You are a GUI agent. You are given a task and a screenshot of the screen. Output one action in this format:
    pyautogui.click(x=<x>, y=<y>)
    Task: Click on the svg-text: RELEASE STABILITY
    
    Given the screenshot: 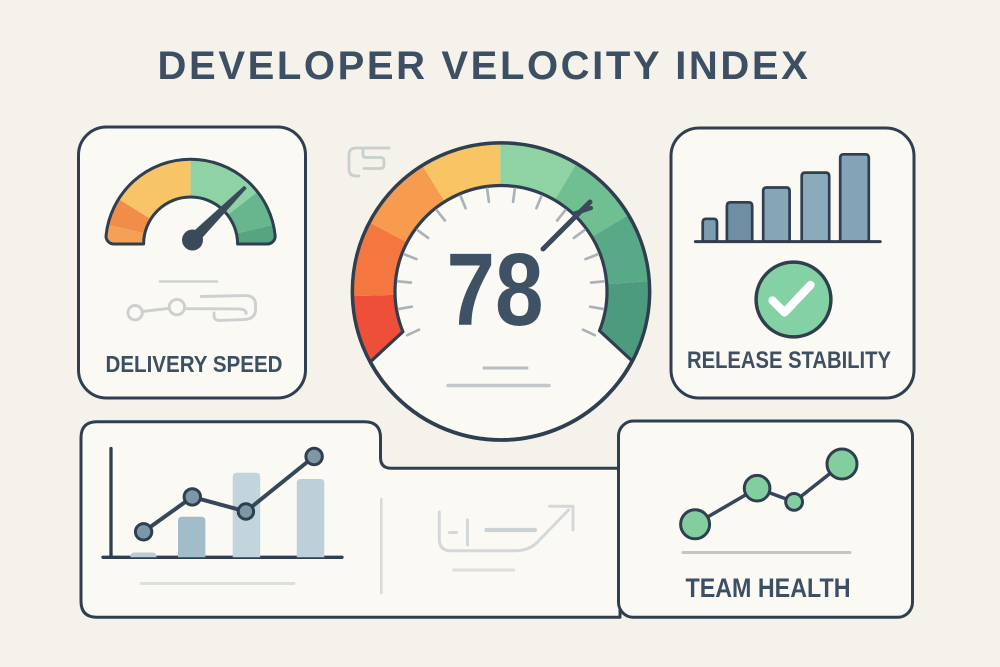 What is the action you would take?
    pyautogui.click(x=789, y=360)
    